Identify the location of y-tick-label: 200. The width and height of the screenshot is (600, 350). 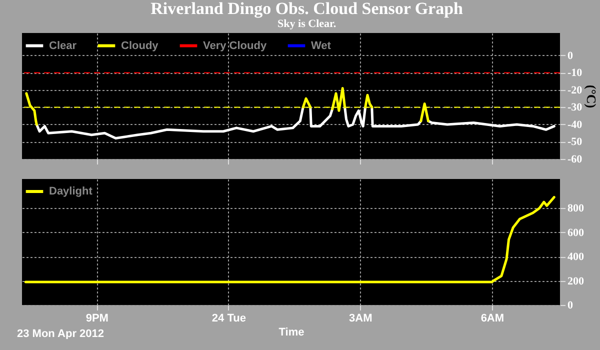
(576, 281).